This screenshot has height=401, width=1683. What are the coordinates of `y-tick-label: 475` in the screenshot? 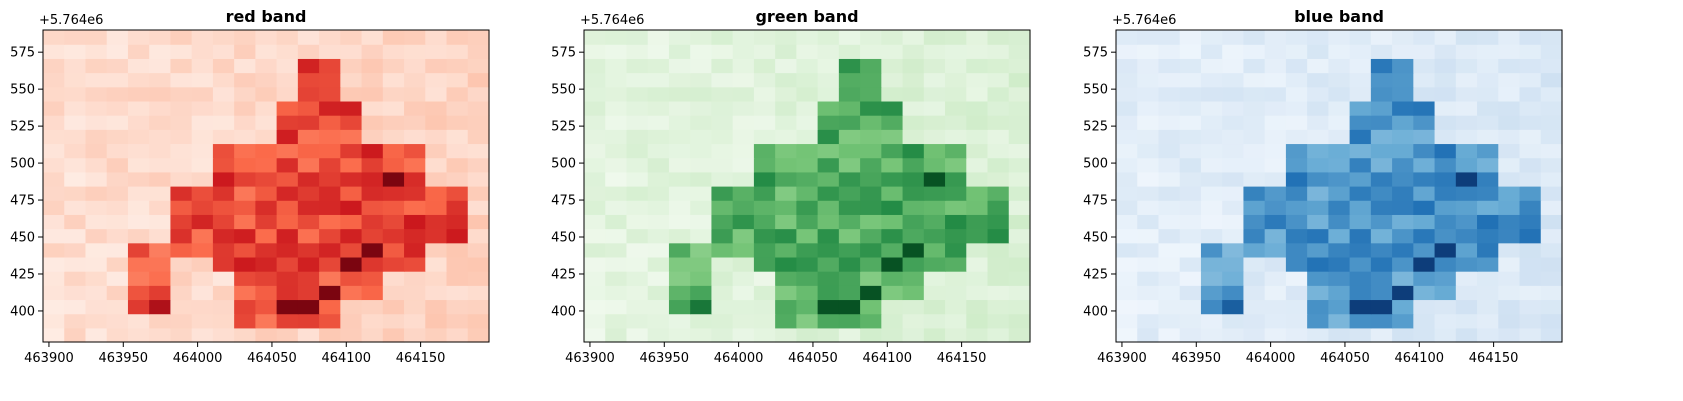 It's located at (22, 201).